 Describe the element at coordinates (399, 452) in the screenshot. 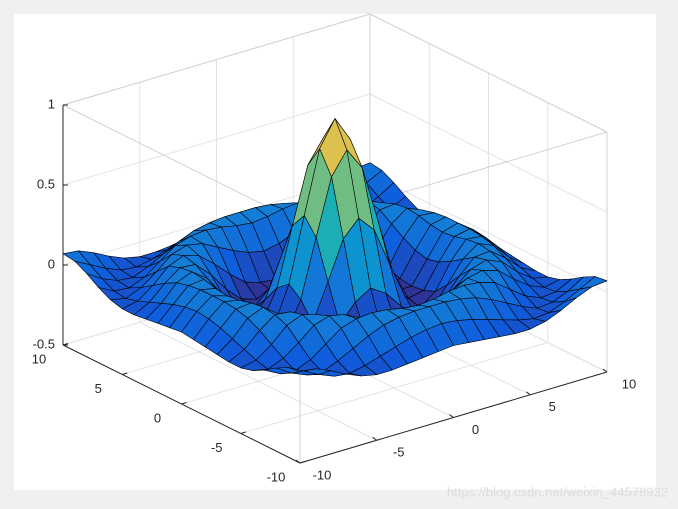

I see `x-tick-label: -5` at that location.